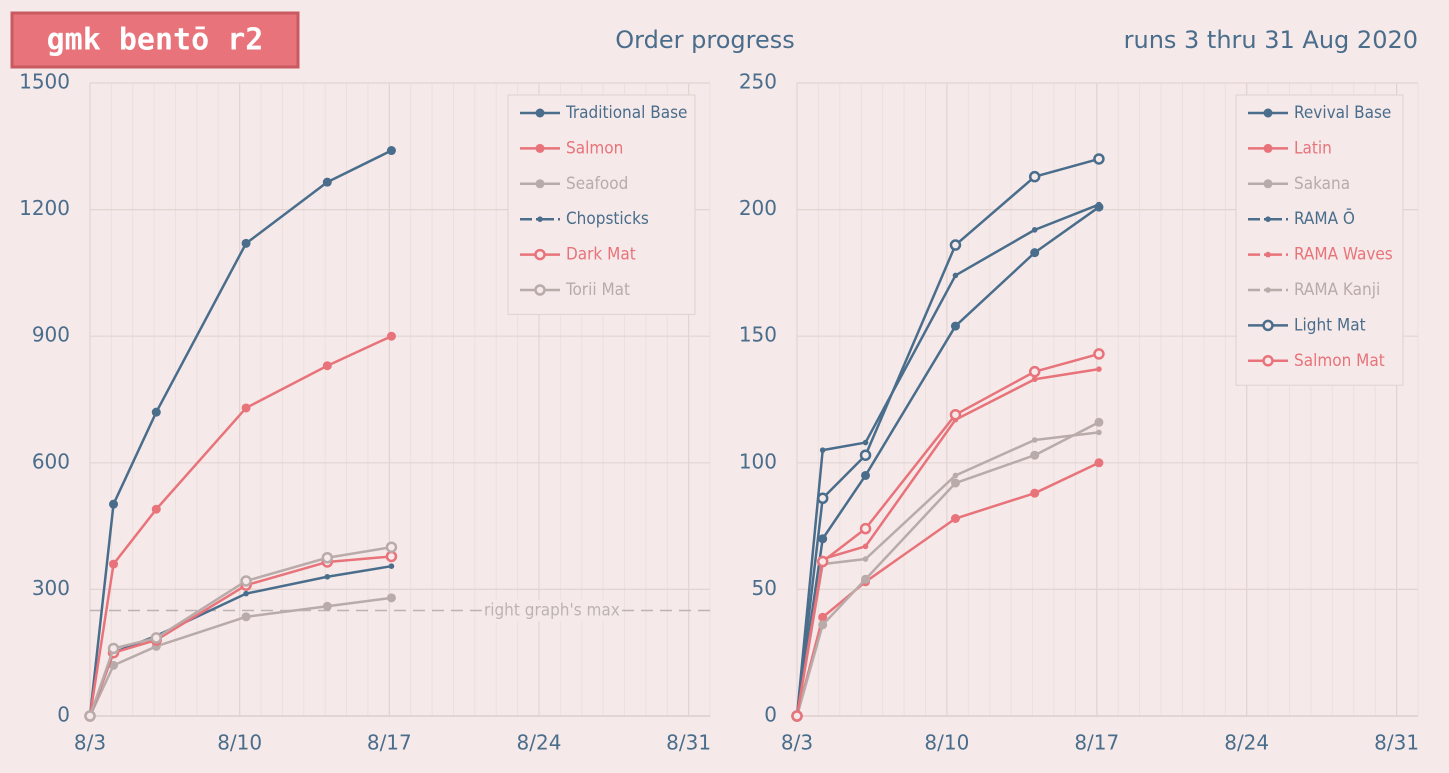 This screenshot has width=1449, height=773. Describe the element at coordinates (758, 82) in the screenshot. I see `y-tick-label: 250` at that location.